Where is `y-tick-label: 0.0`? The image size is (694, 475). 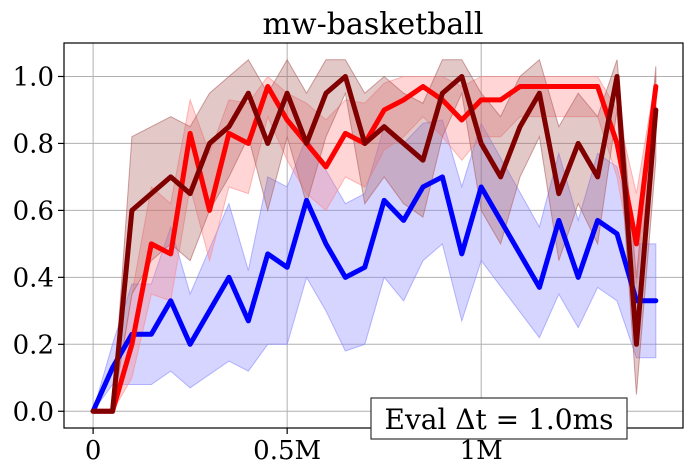 y-tick-label: 0.0 is located at coordinates (33, 412).